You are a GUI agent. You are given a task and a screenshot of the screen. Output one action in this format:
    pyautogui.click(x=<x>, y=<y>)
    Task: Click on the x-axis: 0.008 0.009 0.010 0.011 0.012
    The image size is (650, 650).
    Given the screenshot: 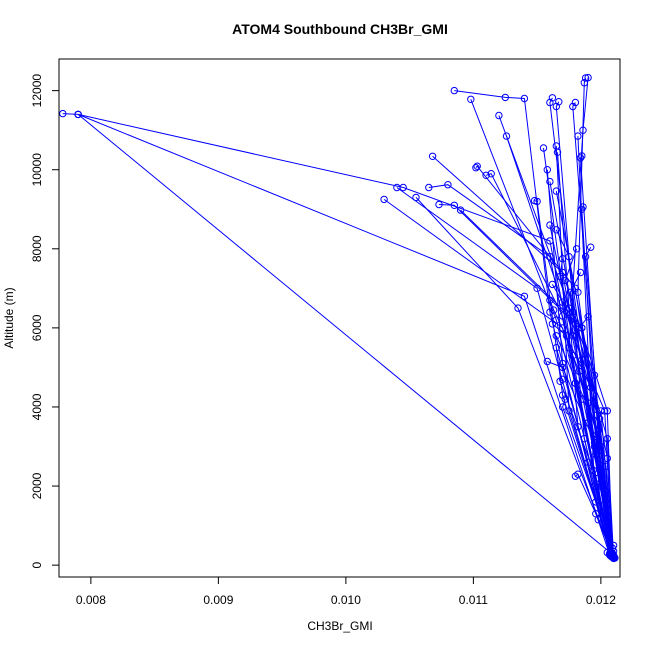 What is the action you would take?
    pyautogui.click(x=346, y=591)
    